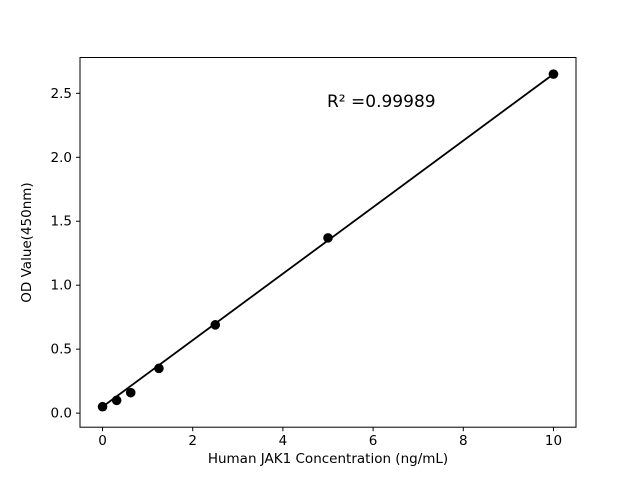 Image resolution: width=640 pixels, height=484 pixels. What do you see at coordinates (102, 441) in the screenshot?
I see `x-tick-label: 0` at bounding box center [102, 441].